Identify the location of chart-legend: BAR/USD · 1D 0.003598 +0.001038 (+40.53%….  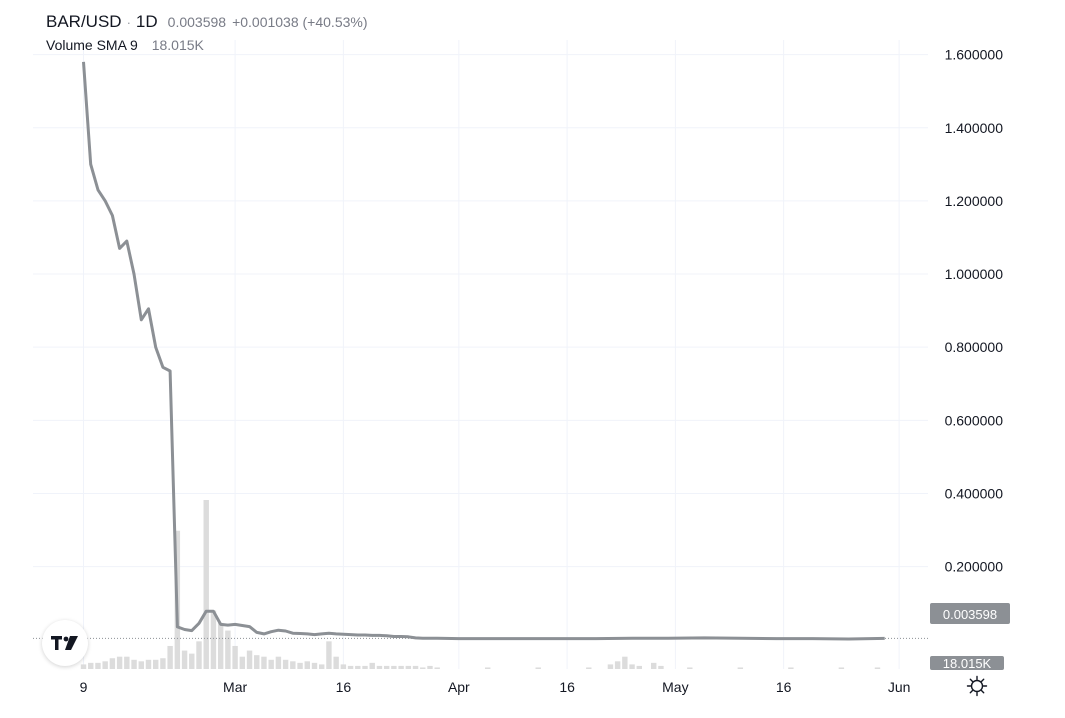
(210, 32).